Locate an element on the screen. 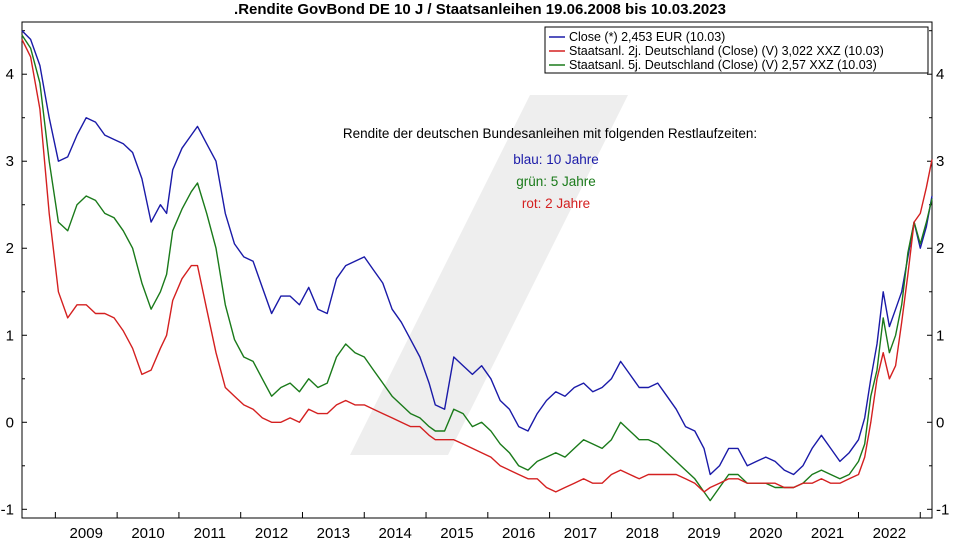  y-tick-label-left: 1 is located at coordinates (10, 335).